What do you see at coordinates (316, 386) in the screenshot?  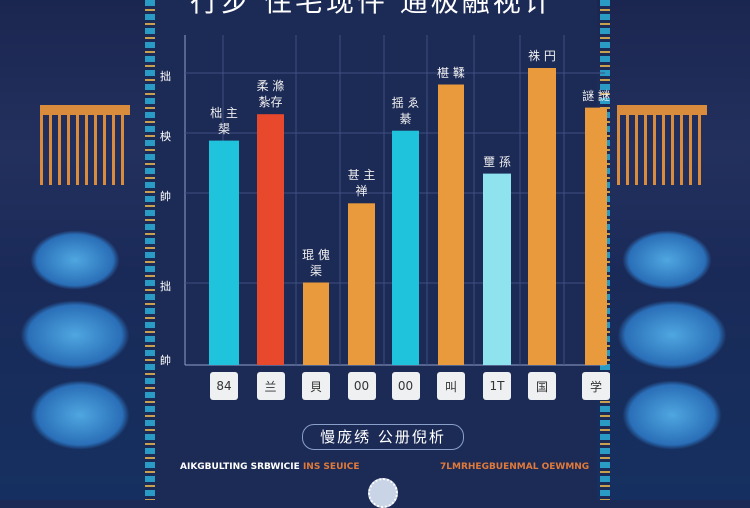 I see `category-label: 貝` at bounding box center [316, 386].